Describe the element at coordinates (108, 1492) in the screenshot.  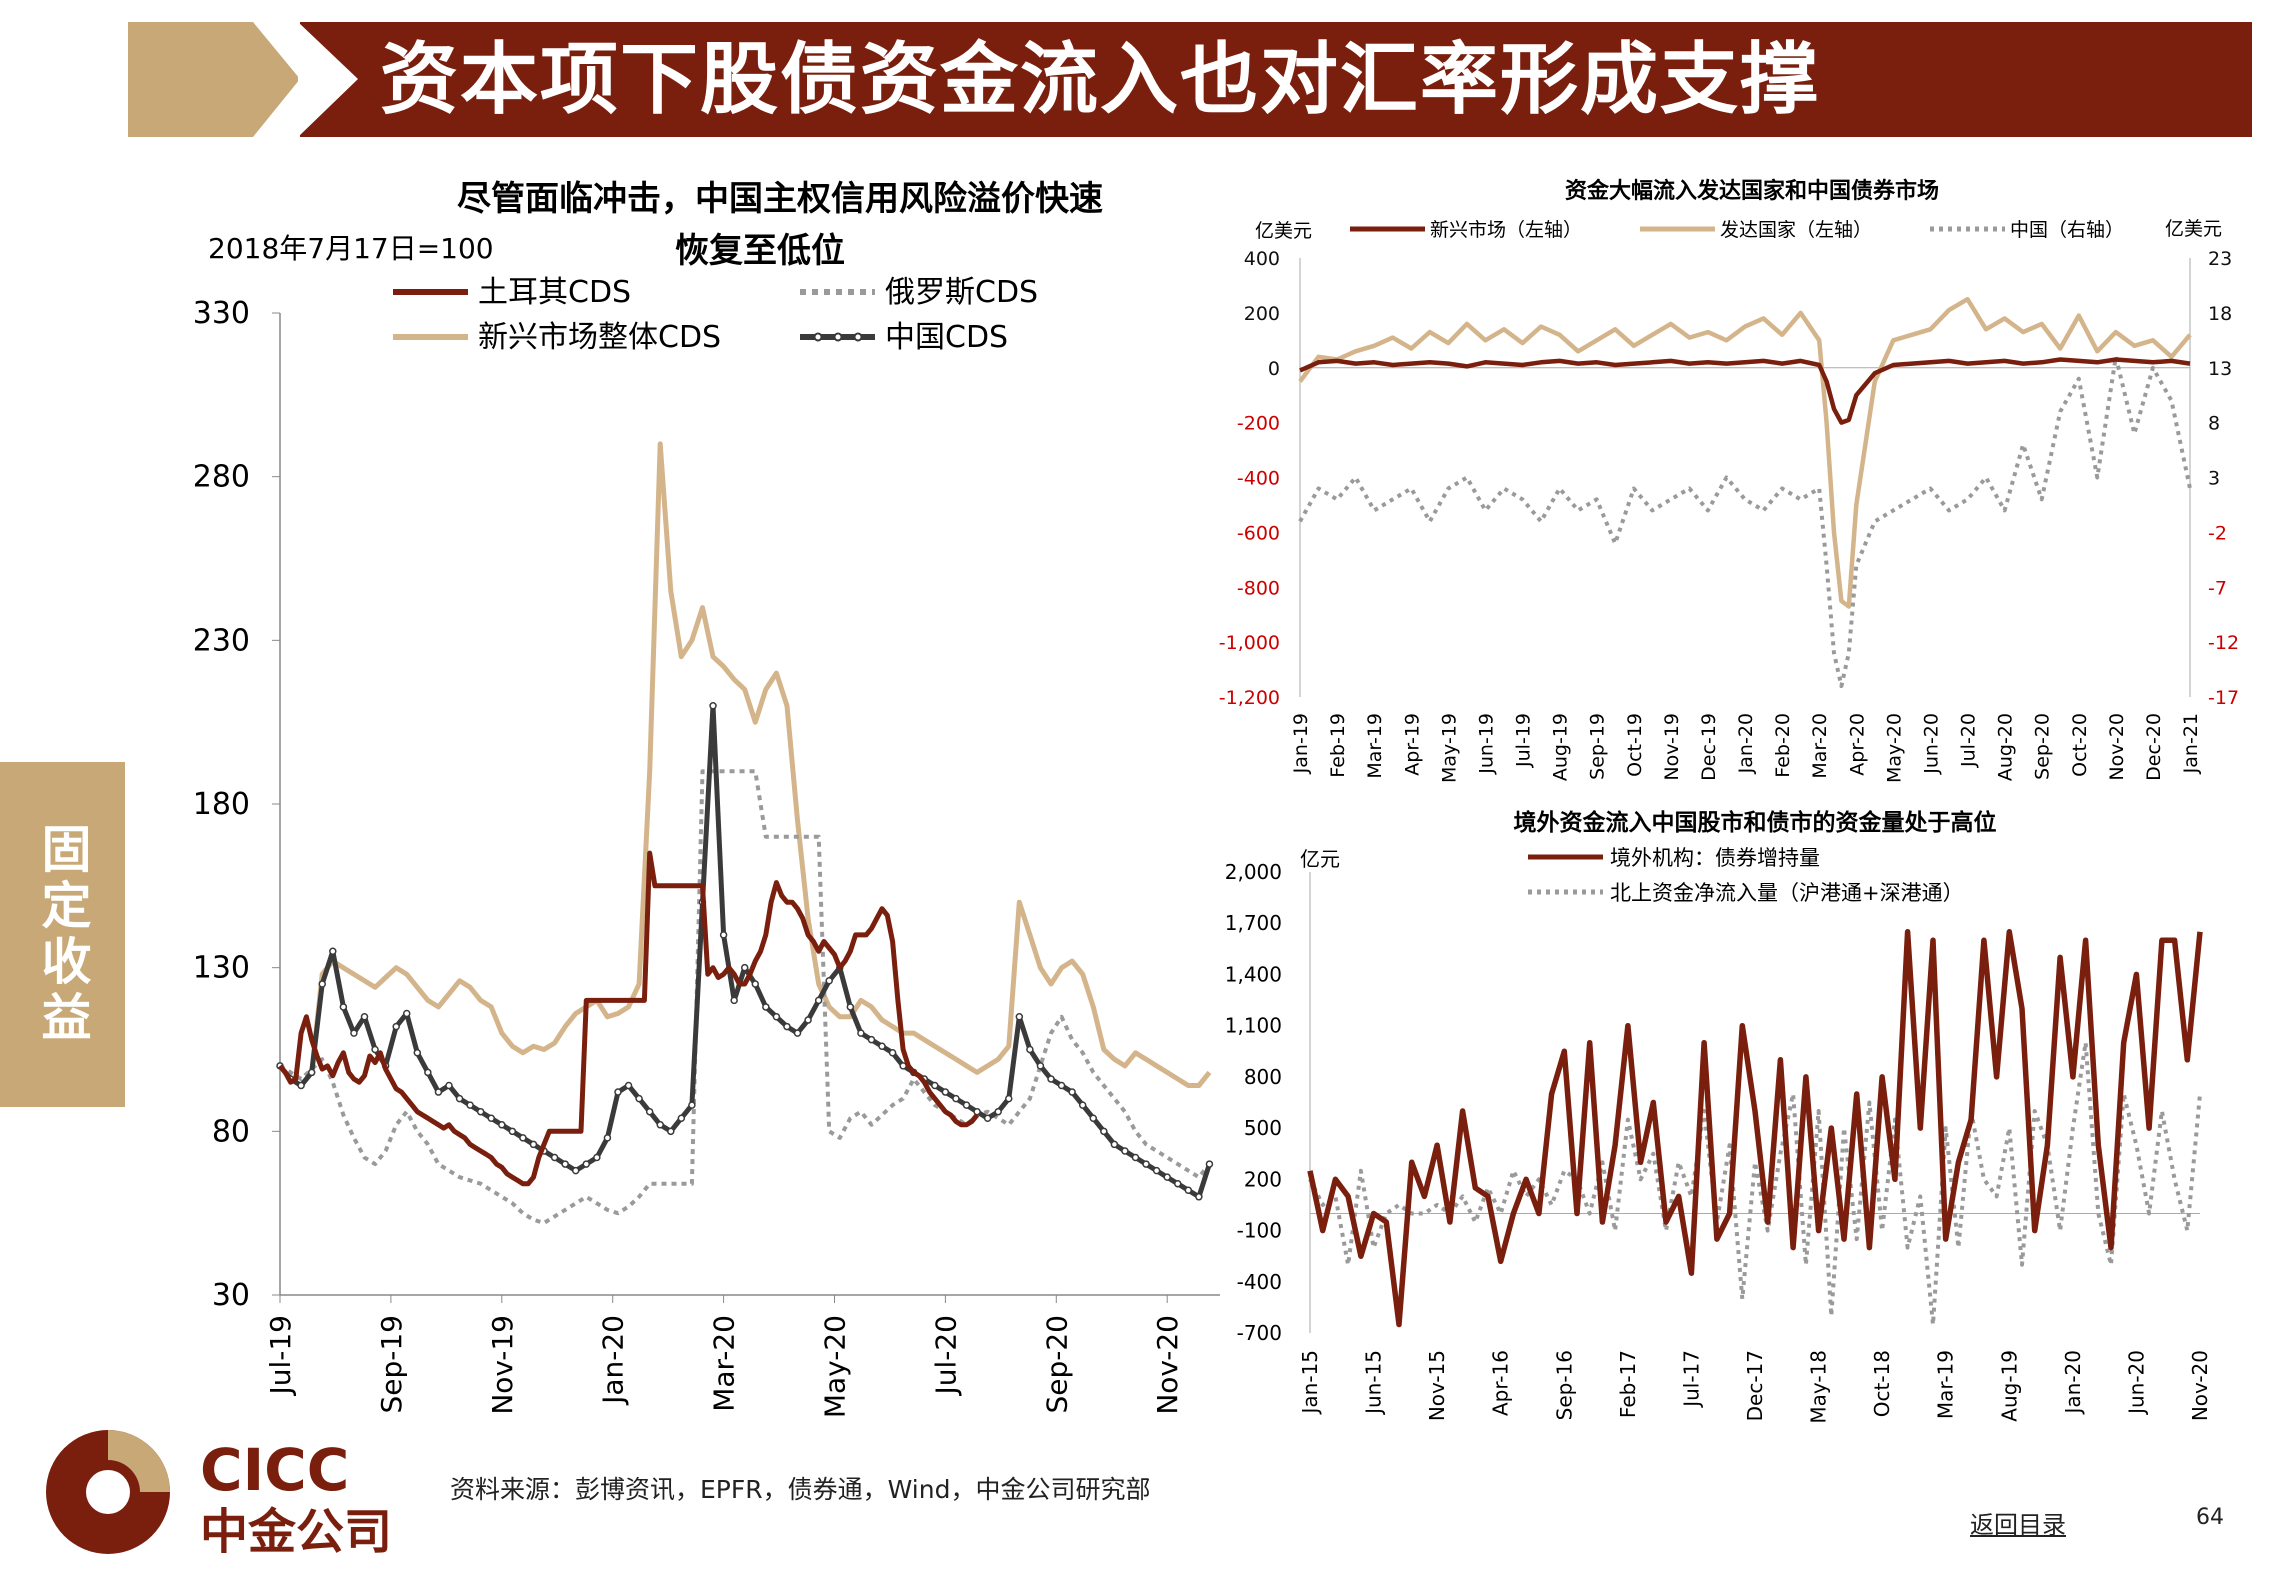
I see `logo-center` at that location.